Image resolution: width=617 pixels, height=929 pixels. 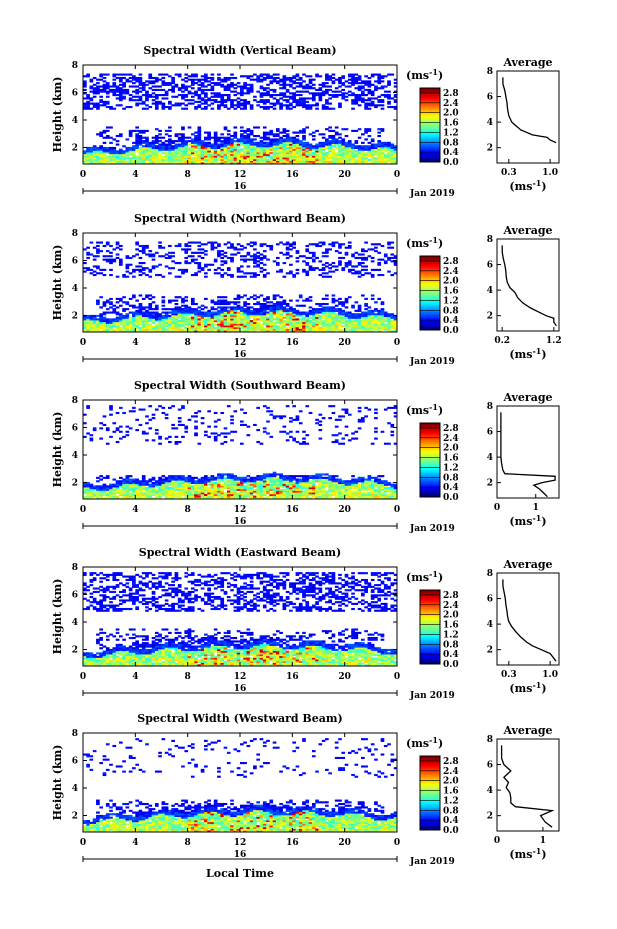 What do you see at coordinates (490, 240) in the screenshot?
I see `average-y-tick-label: 8` at bounding box center [490, 240].